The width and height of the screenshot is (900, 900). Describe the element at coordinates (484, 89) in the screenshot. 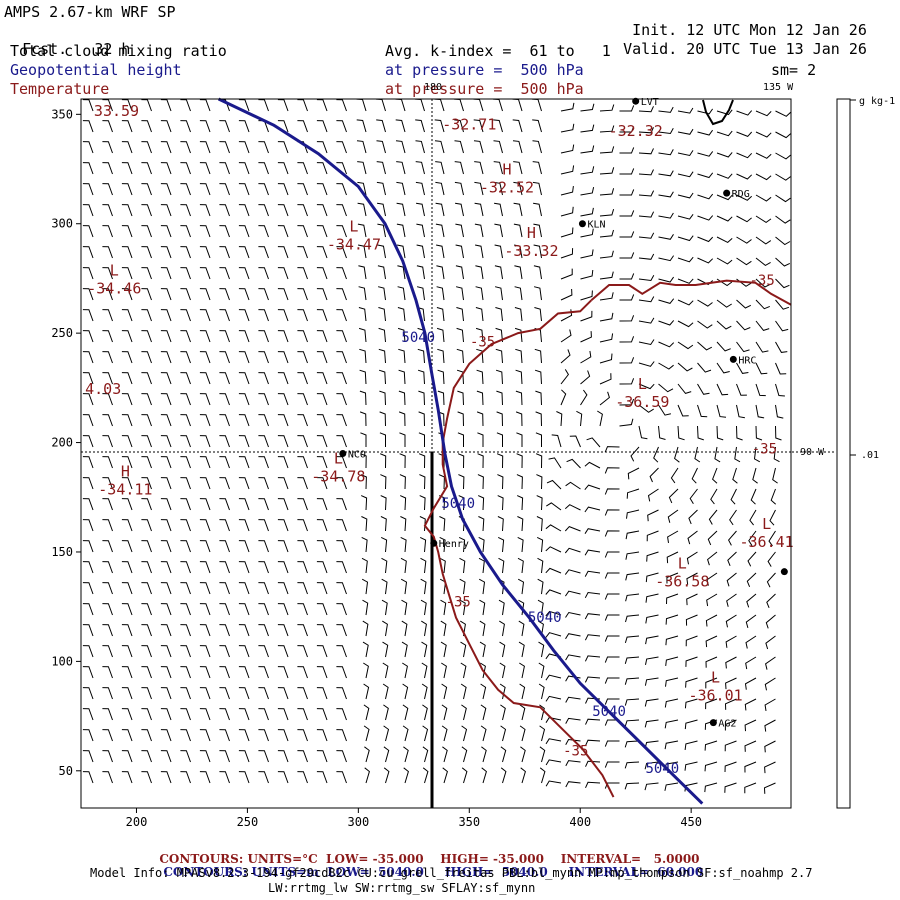

I see `pressure-red: at pressure = 500 hPa` at that location.